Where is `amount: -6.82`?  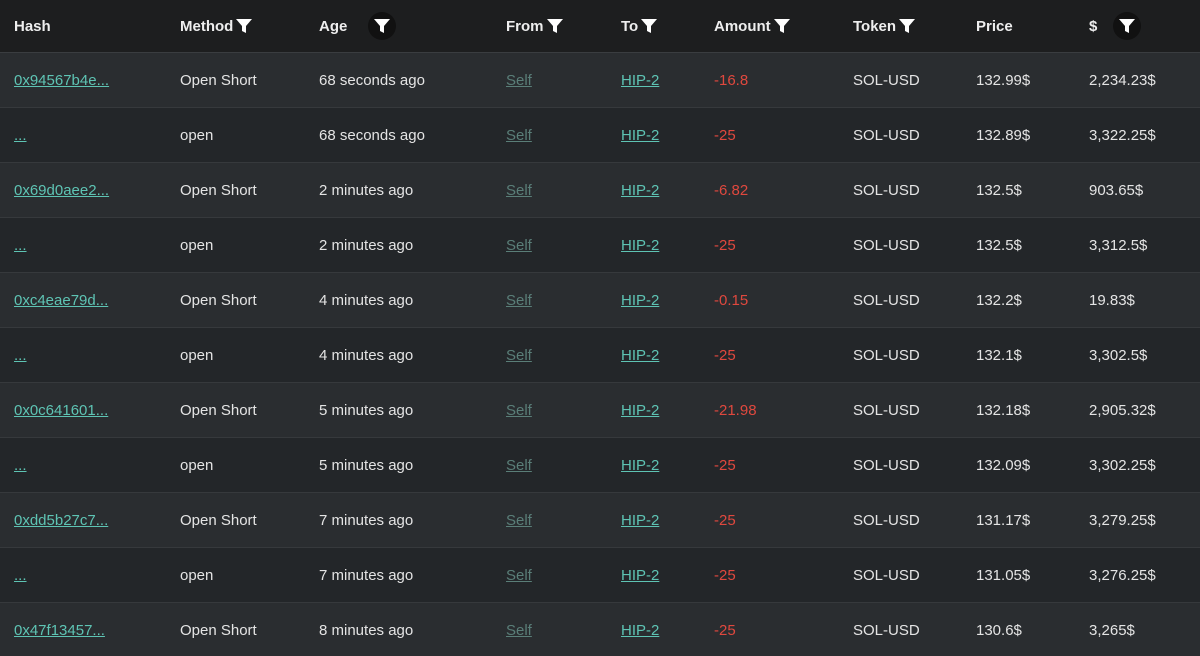
amount: -6.82 is located at coordinates (731, 190).